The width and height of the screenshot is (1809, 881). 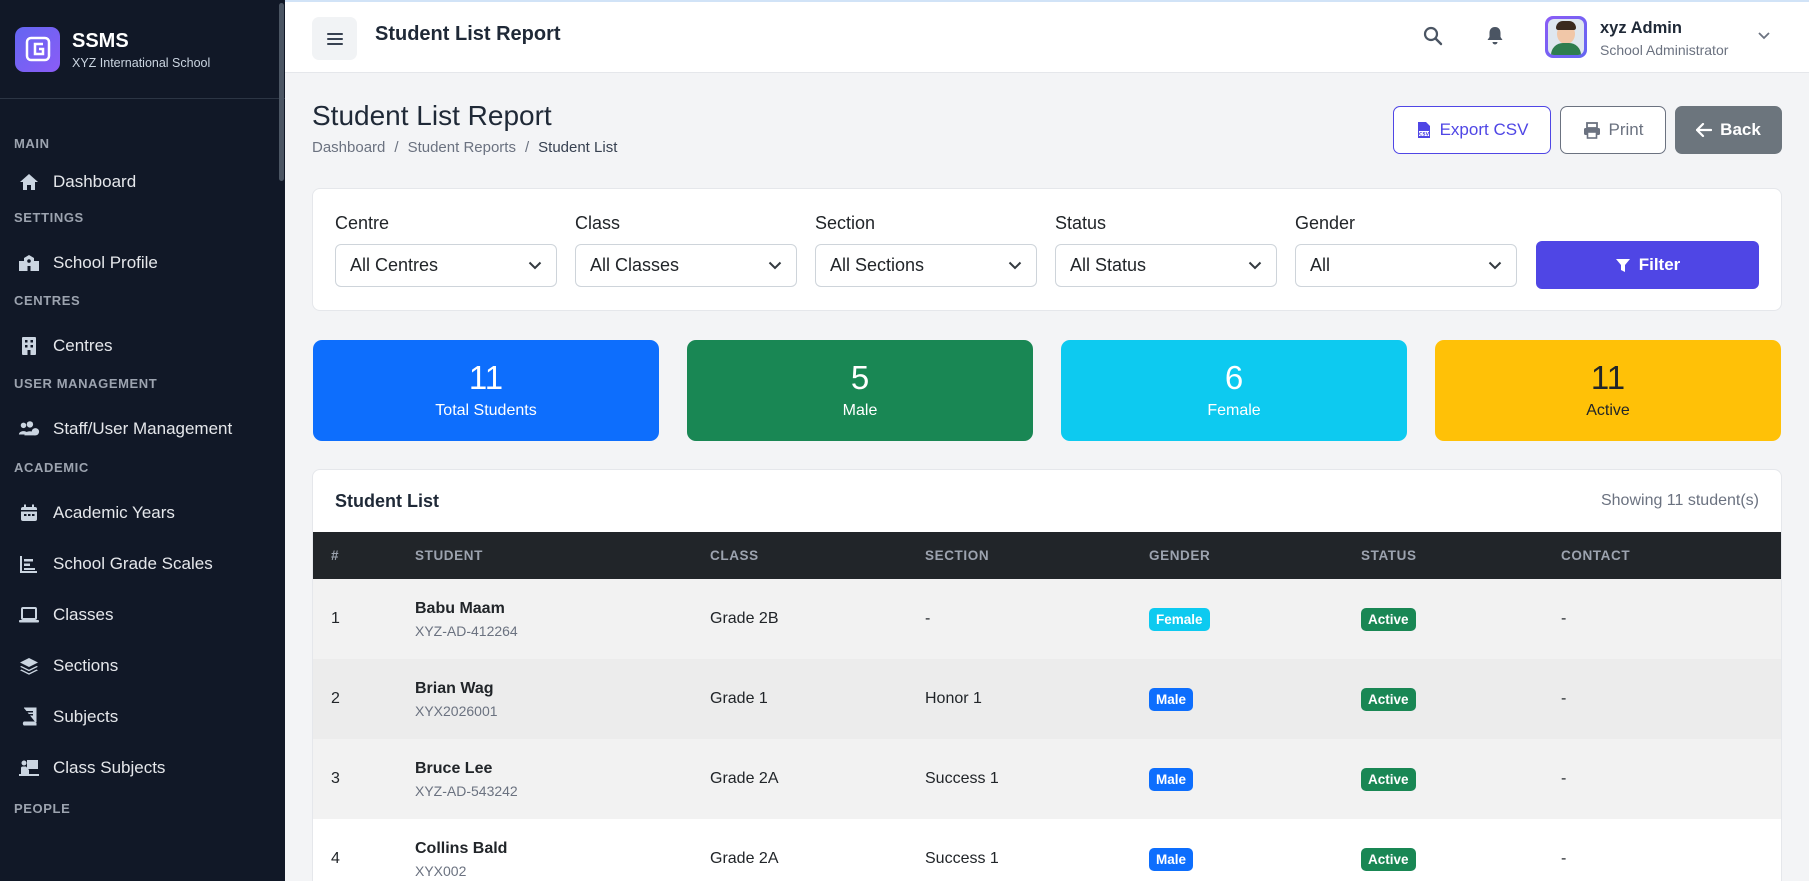 What do you see at coordinates (486, 410) in the screenshot?
I see `stat-label: Total Students` at bounding box center [486, 410].